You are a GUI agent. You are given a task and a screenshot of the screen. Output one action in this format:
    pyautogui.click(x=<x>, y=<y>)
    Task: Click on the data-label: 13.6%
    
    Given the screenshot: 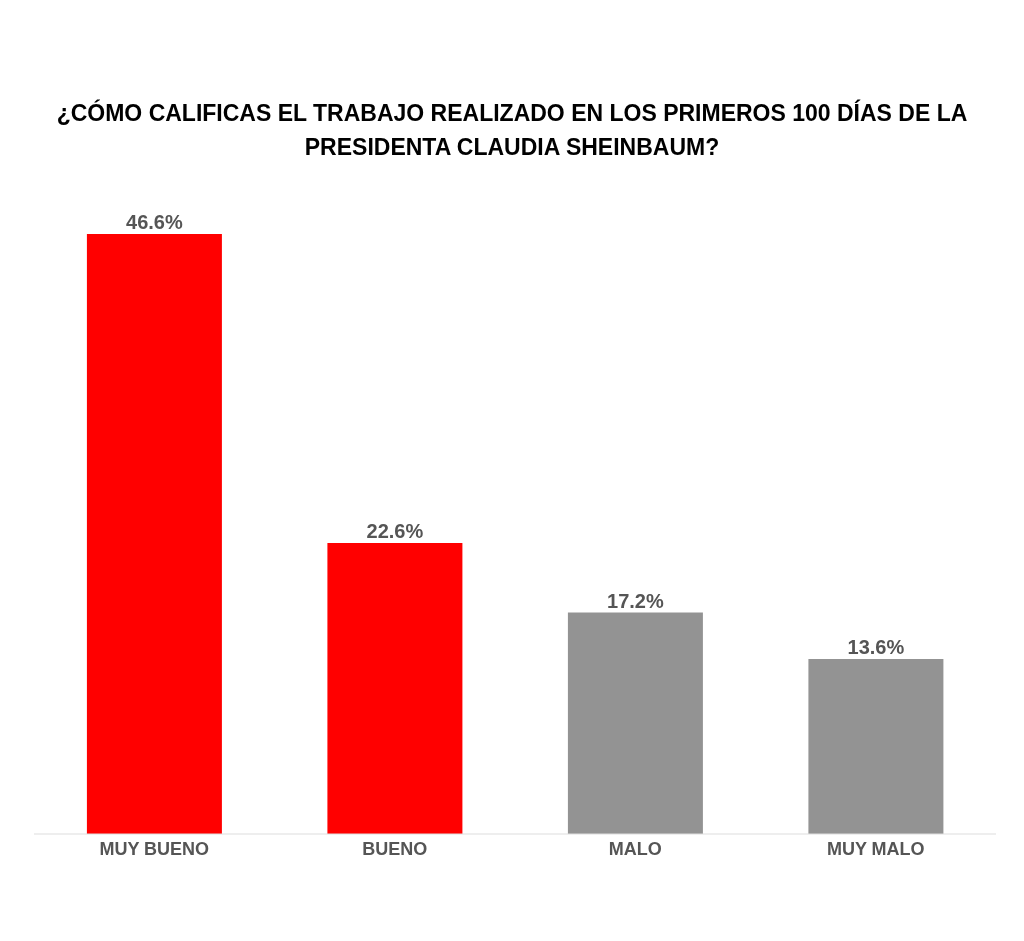 What is the action you would take?
    pyautogui.click(x=876, y=646)
    